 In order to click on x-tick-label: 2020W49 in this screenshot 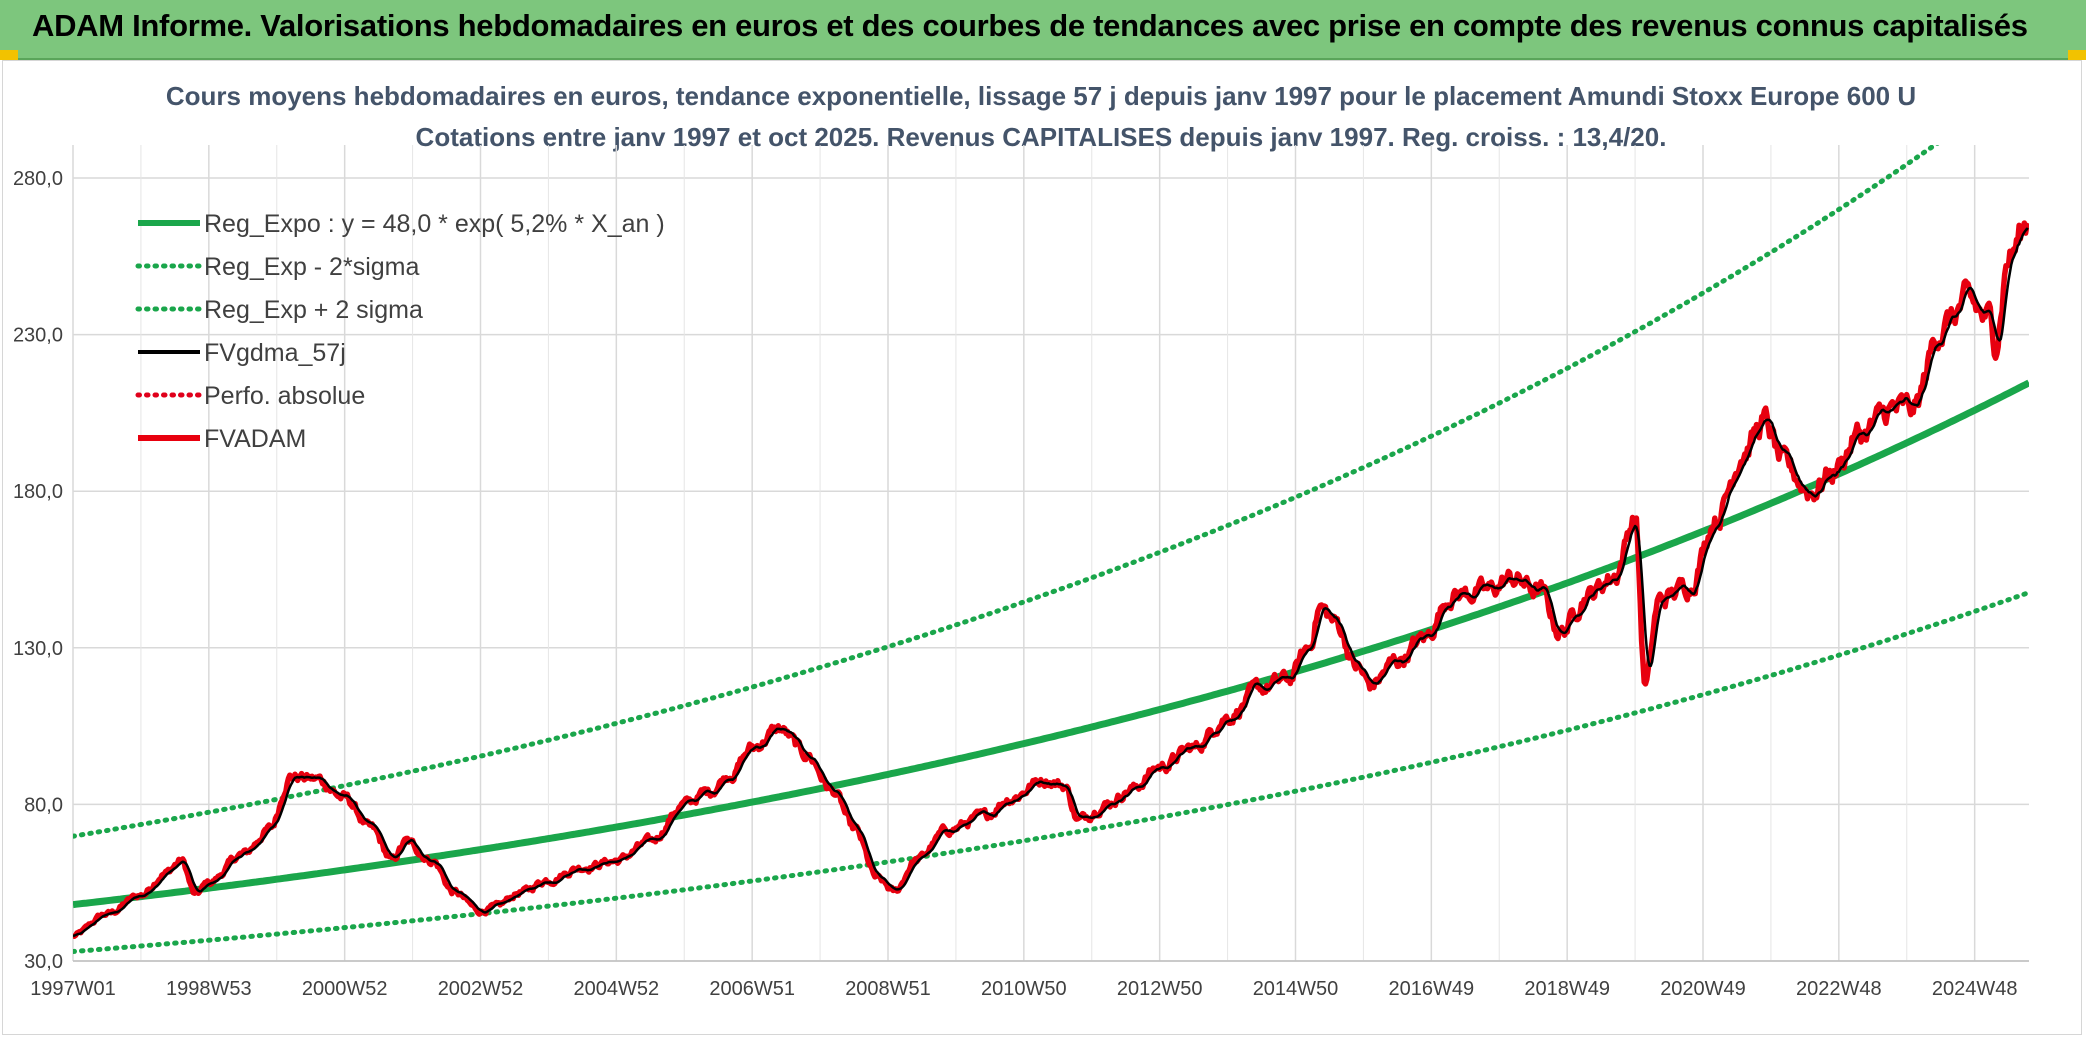, I will do `click(1703, 989)`.